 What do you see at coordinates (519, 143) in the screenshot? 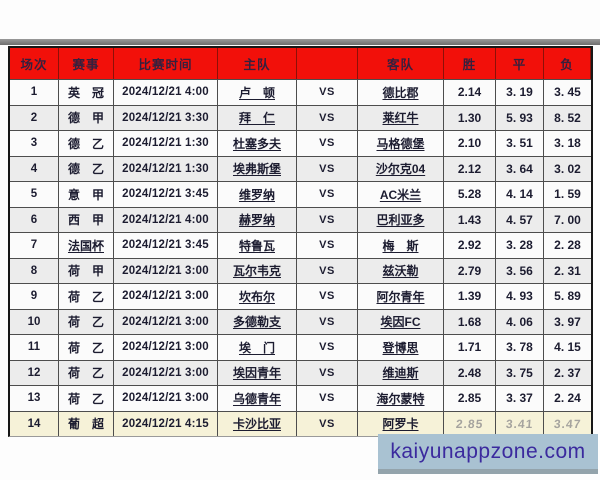
I see `cell-draw-text: 3. 51` at bounding box center [519, 143].